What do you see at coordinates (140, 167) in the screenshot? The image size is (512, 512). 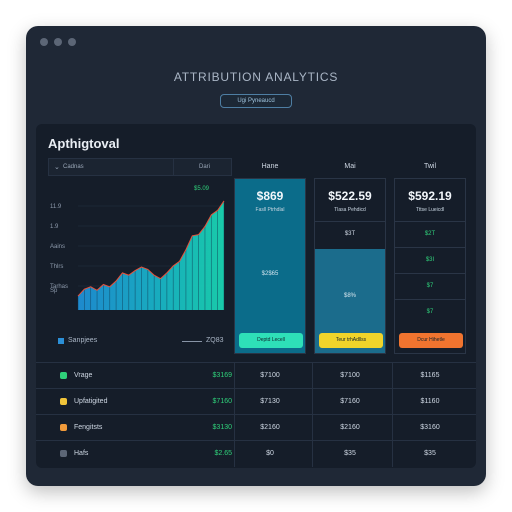 I see `chart-header: ⌄ Cadnas Dari` at bounding box center [140, 167].